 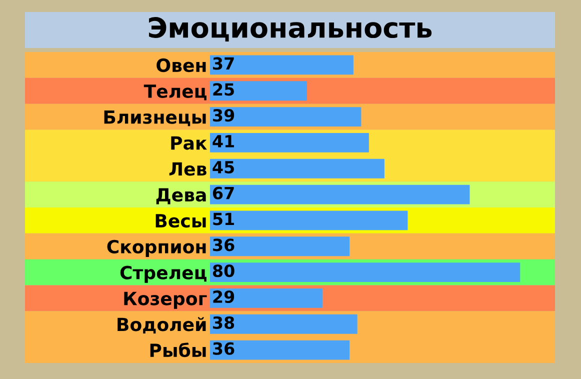 I want to click on y-tick-label: Лев, so click(x=187, y=169).